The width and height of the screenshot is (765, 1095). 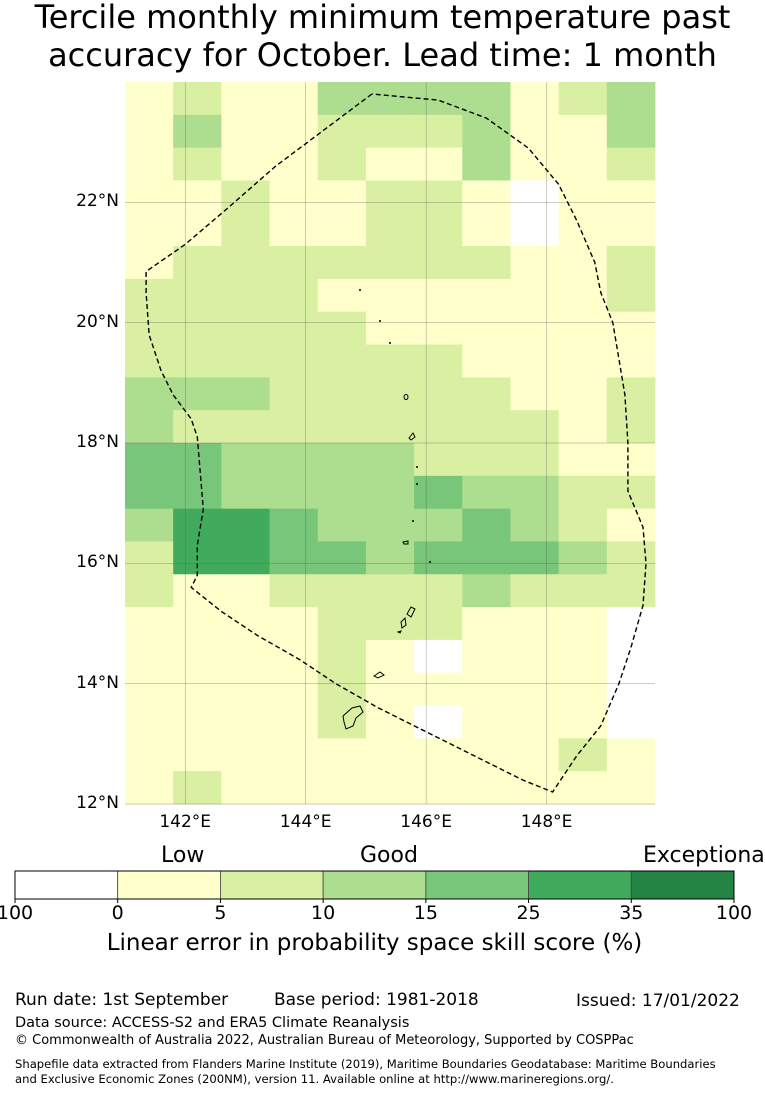 I want to click on title-line-2: accuracy for October. Lead time: 1 month, so click(x=382, y=55).